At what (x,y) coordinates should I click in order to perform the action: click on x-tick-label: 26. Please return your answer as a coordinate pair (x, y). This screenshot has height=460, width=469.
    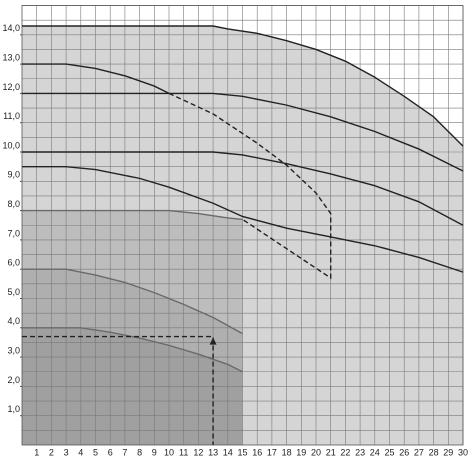
    Looking at the image, I should click on (404, 452).